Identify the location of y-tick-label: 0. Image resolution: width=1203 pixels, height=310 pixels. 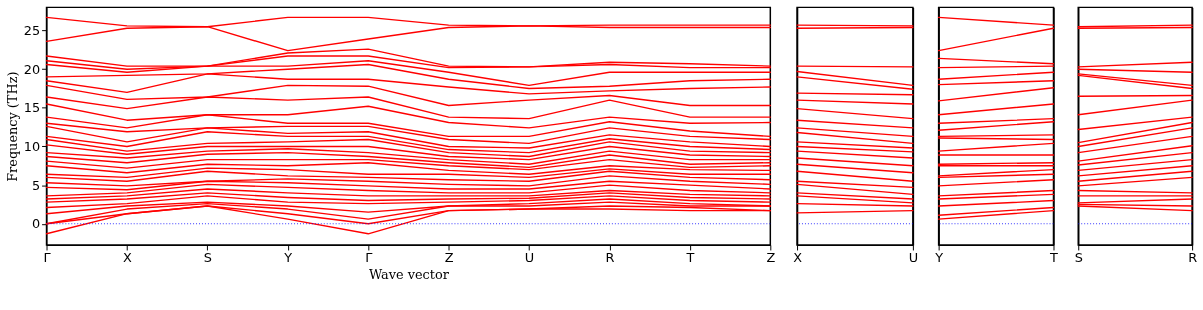
(36, 224).